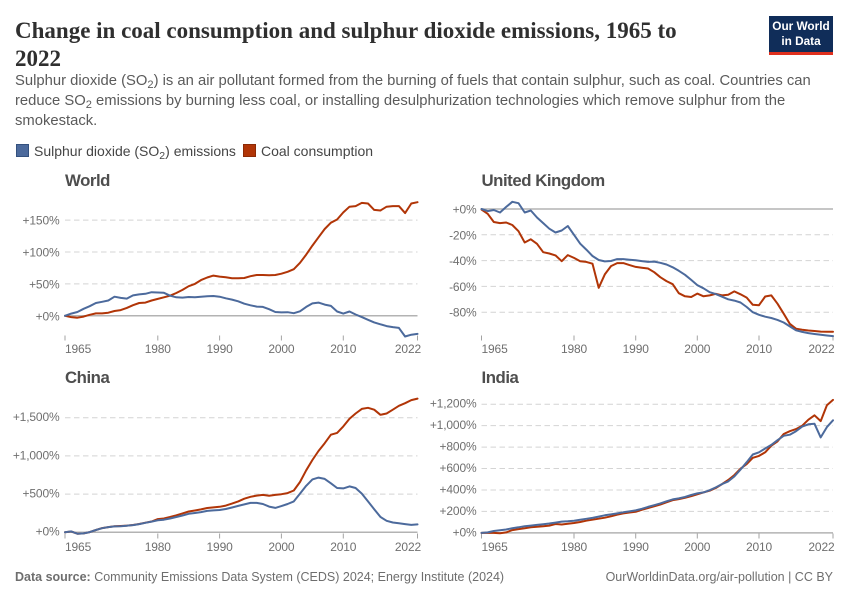 Image resolution: width=850 pixels, height=600 pixels. Describe the element at coordinates (501, 377) in the screenshot. I see `svg-text: India` at that location.